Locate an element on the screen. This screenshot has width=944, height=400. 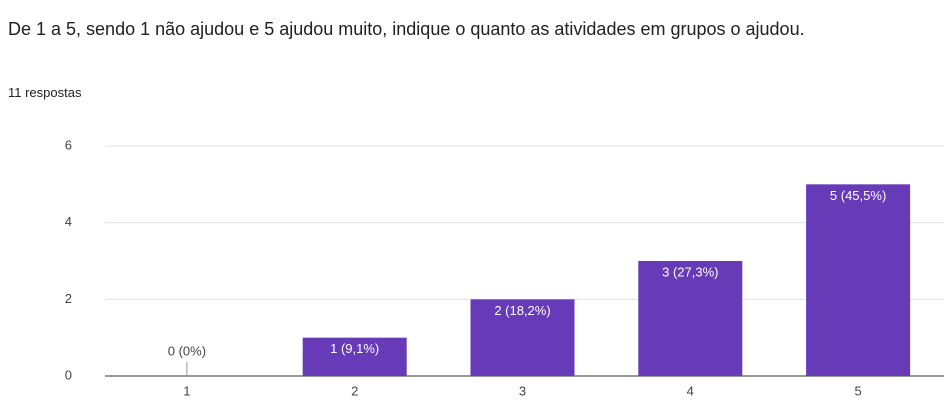
x-tick-label: 4 is located at coordinates (690, 390).